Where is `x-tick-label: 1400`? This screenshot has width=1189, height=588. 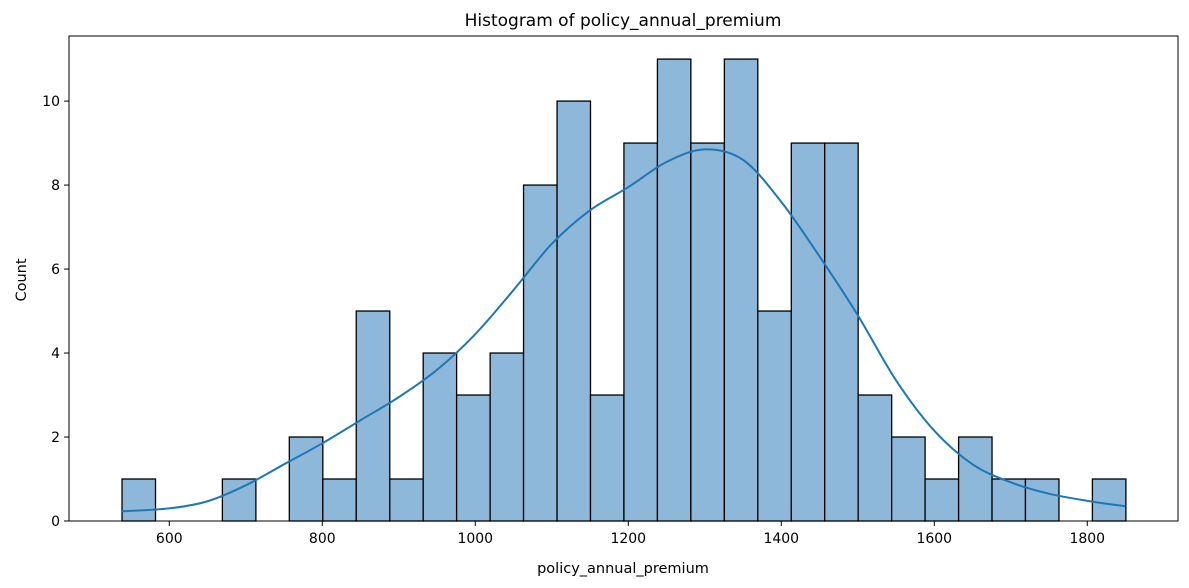
x-tick-label: 1400 is located at coordinates (781, 539).